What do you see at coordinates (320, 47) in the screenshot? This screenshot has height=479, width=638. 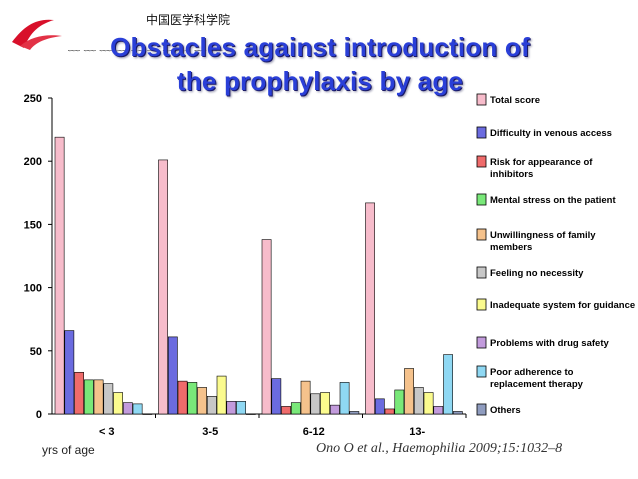 I see `slide-title-line1: Obstacles against introduction of` at bounding box center [320, 47].